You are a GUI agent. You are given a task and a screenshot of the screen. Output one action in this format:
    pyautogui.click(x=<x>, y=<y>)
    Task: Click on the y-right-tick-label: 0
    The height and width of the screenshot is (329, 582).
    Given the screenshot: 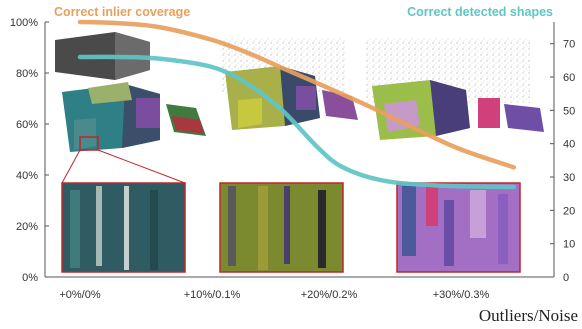 What is the action you would take?
    pyautogui.click(x=566, y=278)
    